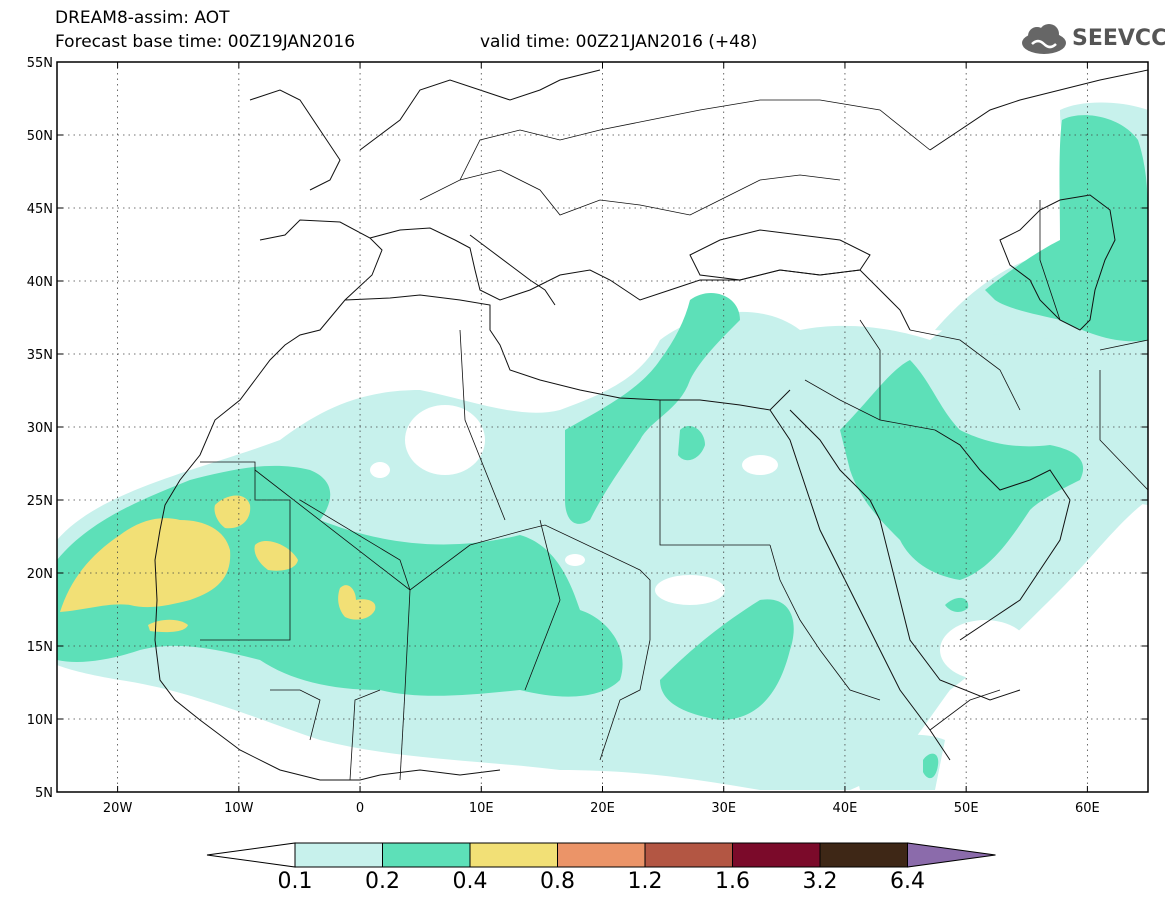 The width and height of the screenshot is (1165, 905). Describe the element at coordinates (239, 808) in the screenshot. I see `lon-label: 10W` at that location.